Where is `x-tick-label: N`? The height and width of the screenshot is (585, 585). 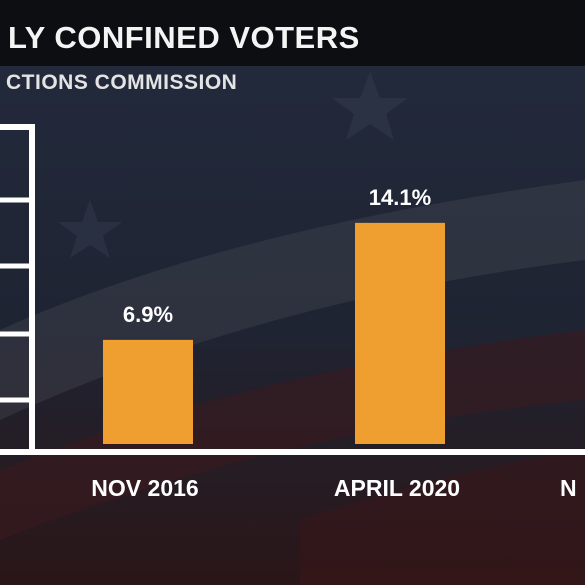 x-tick-label: N is located at coordinates (568, 488).